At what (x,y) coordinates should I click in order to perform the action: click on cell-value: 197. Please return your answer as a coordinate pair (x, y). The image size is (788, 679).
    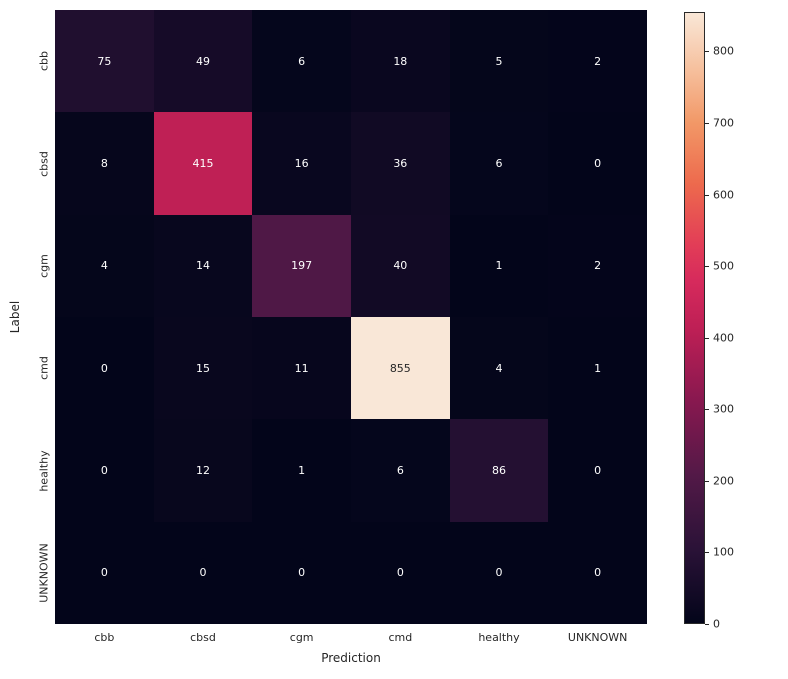
    Looking at the image, I should click on (302, 266).